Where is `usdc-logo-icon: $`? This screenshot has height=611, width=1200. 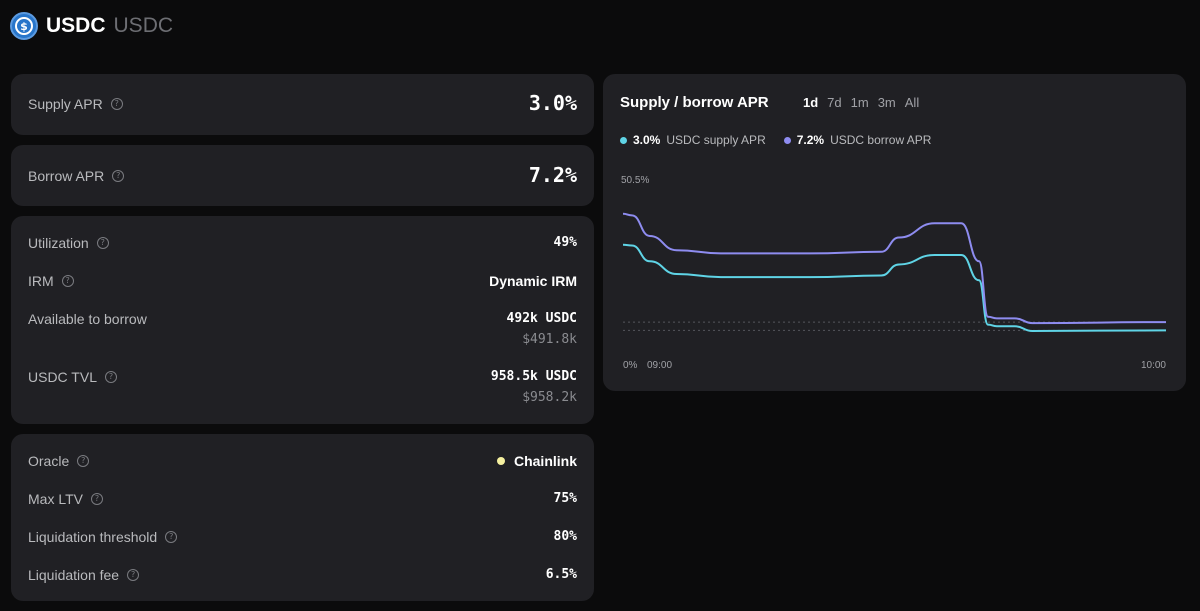
usdc-logo-icon: $ is located at coordinates (24, 26).